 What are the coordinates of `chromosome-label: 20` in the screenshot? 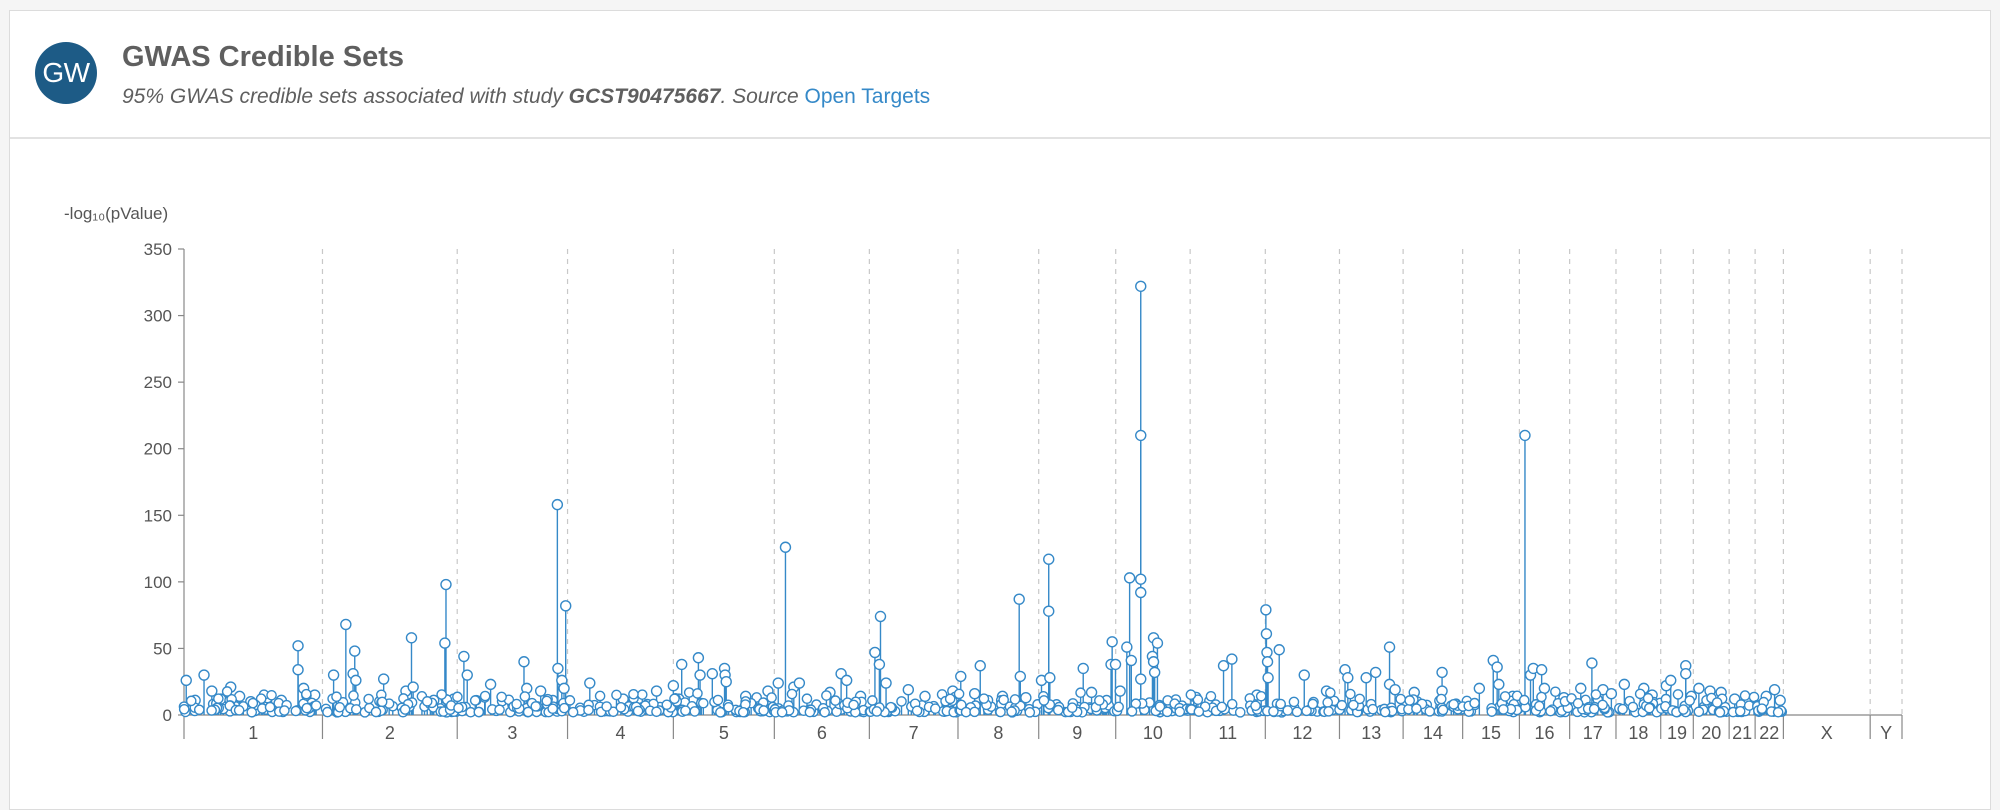 It's located at (1711, 733).